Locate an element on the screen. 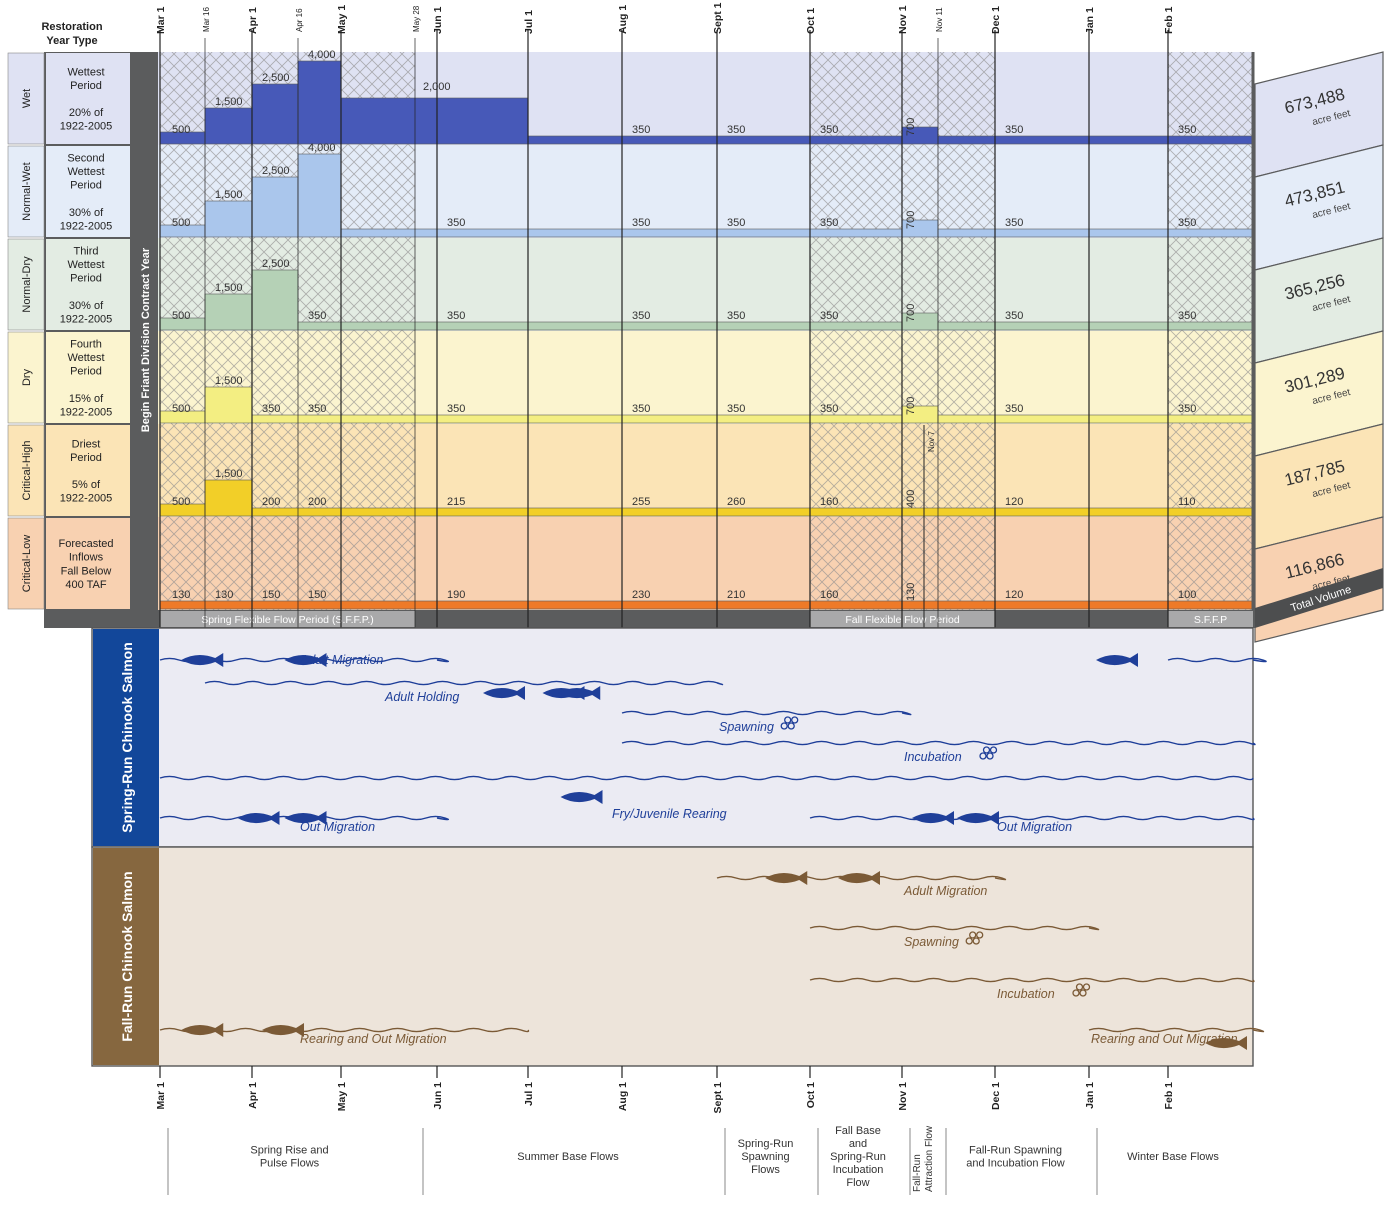 This screenshot has height=1205, width=1390. date-tick-label: Nov 11 is located at coordinates (939, 19).